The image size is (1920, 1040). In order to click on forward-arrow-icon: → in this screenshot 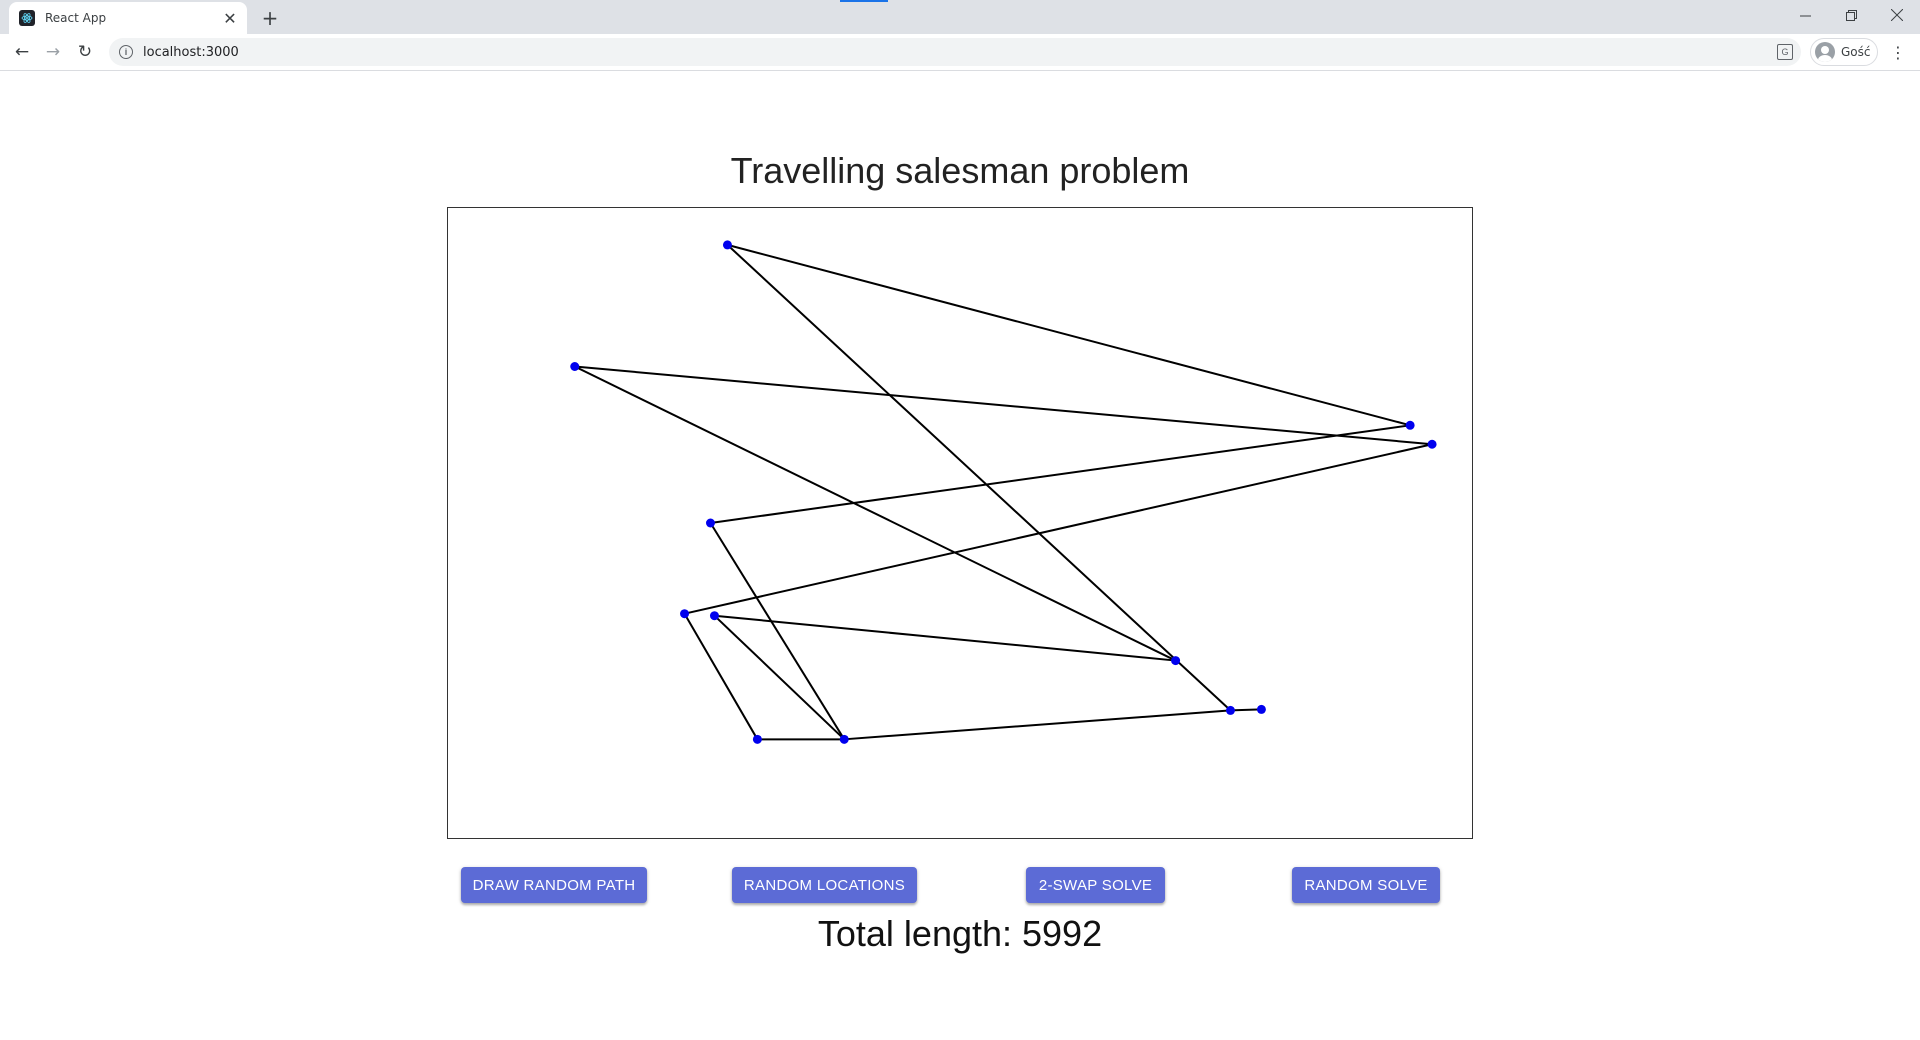, I will do `click(53, 52)`.